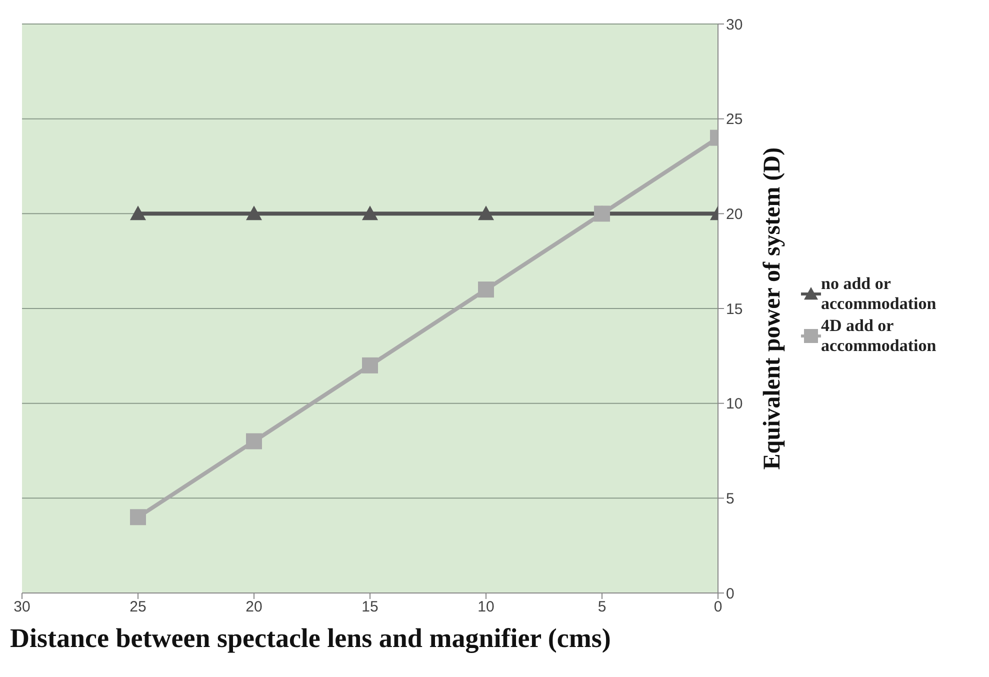 This screenshot has height=677, width=989. Describe the element at coordinates (486, 607) in the screenshot. I see `x-tick-label: 10` at that location.